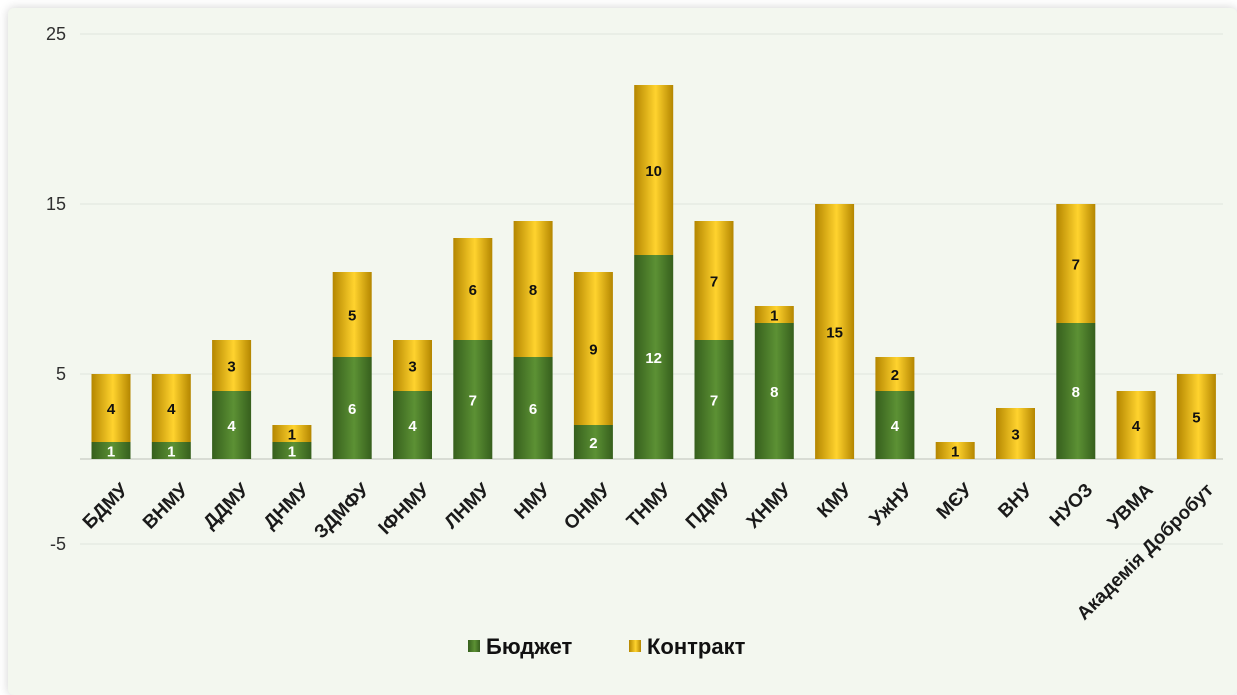 Image resolution: width=1237 pixels, height=695 pixels. Describe the element at coordinates (835, 501) in the screenshot. I see `x-category-label: КМУ` at that location.